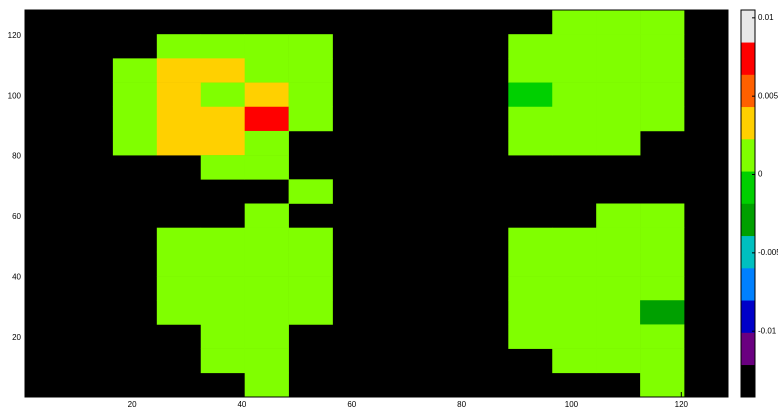  What do you see at coordinates (760, 174) in the screenshot?
I see `colorbar-tick-label: 0` at bounding box center [760, 174].